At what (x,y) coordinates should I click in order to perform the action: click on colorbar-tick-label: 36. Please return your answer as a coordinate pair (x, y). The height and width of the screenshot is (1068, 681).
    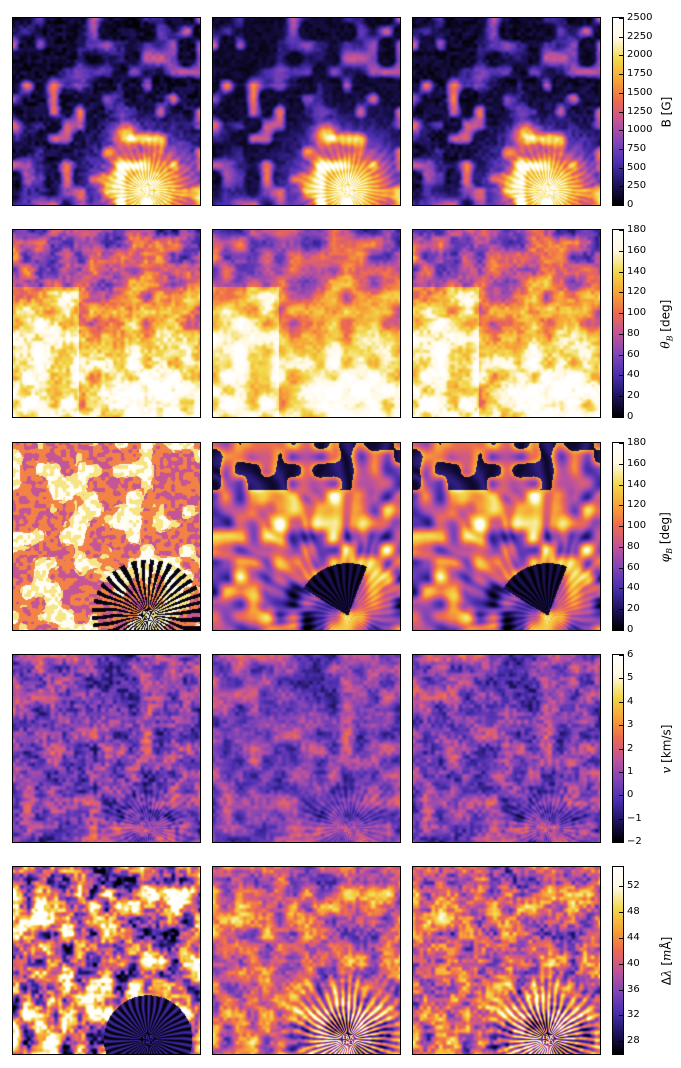
    Looking at the image, I should click on (633, 989).